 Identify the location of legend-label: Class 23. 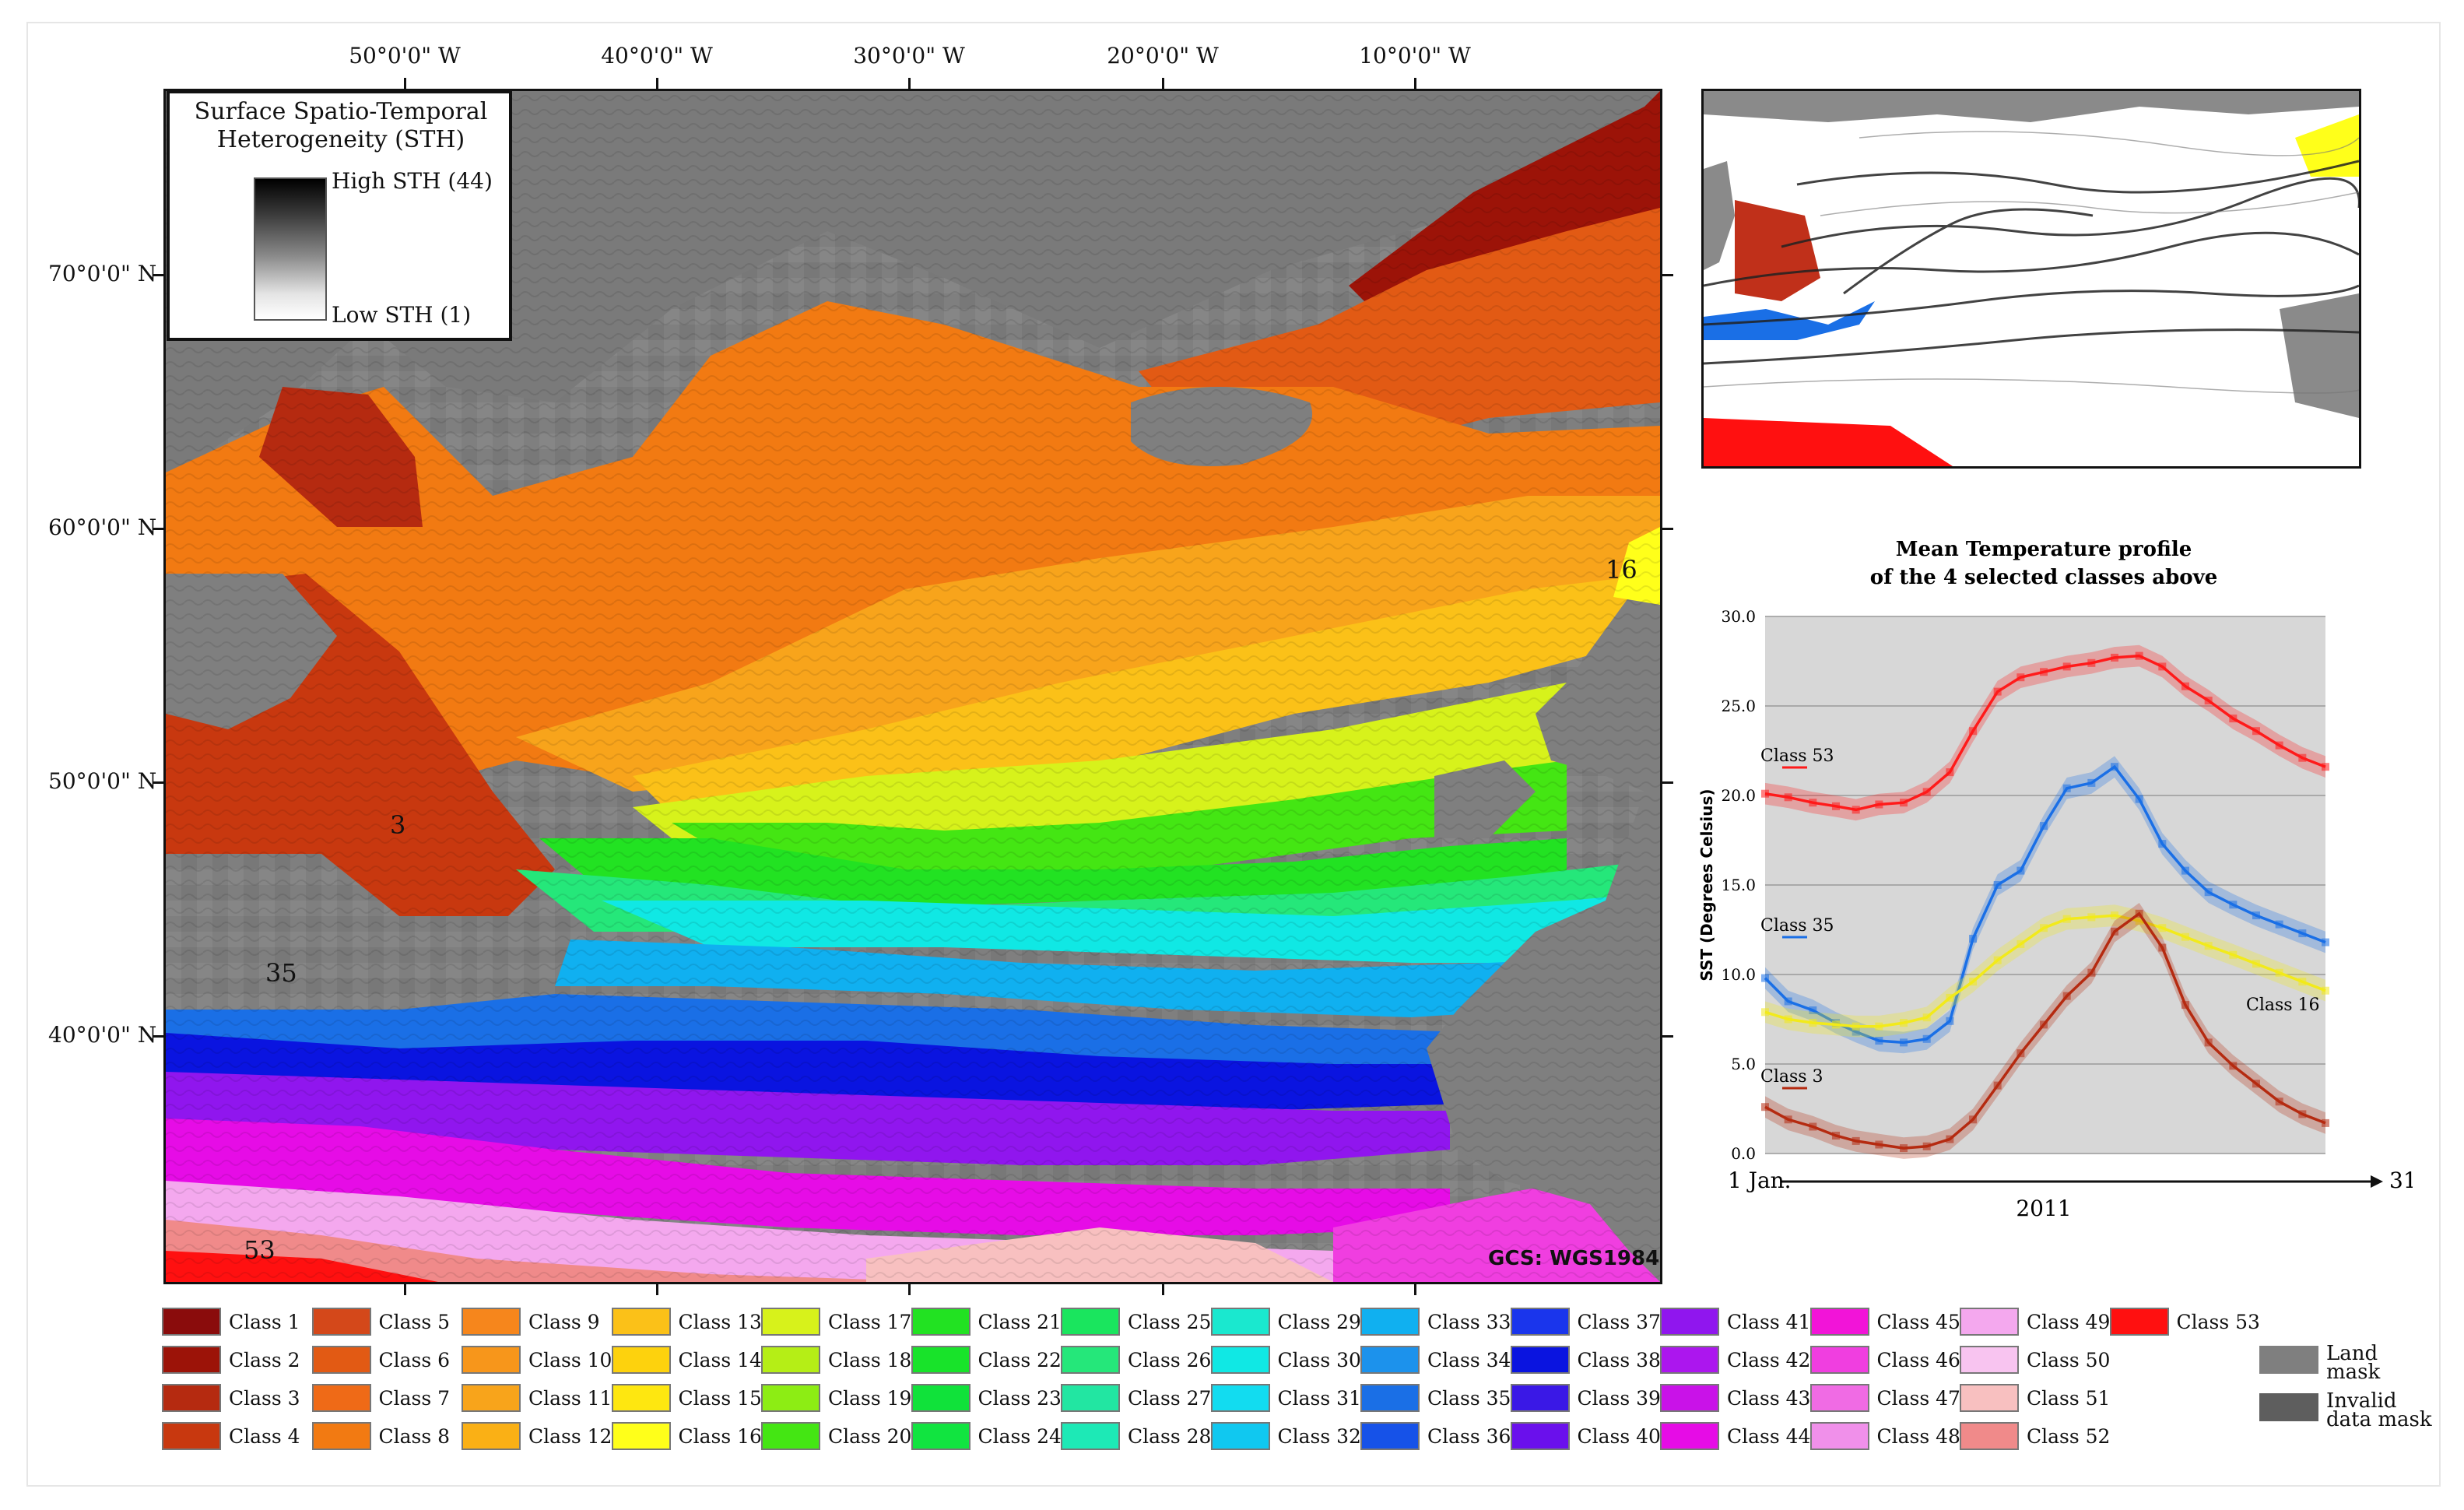
(1020, 1398).